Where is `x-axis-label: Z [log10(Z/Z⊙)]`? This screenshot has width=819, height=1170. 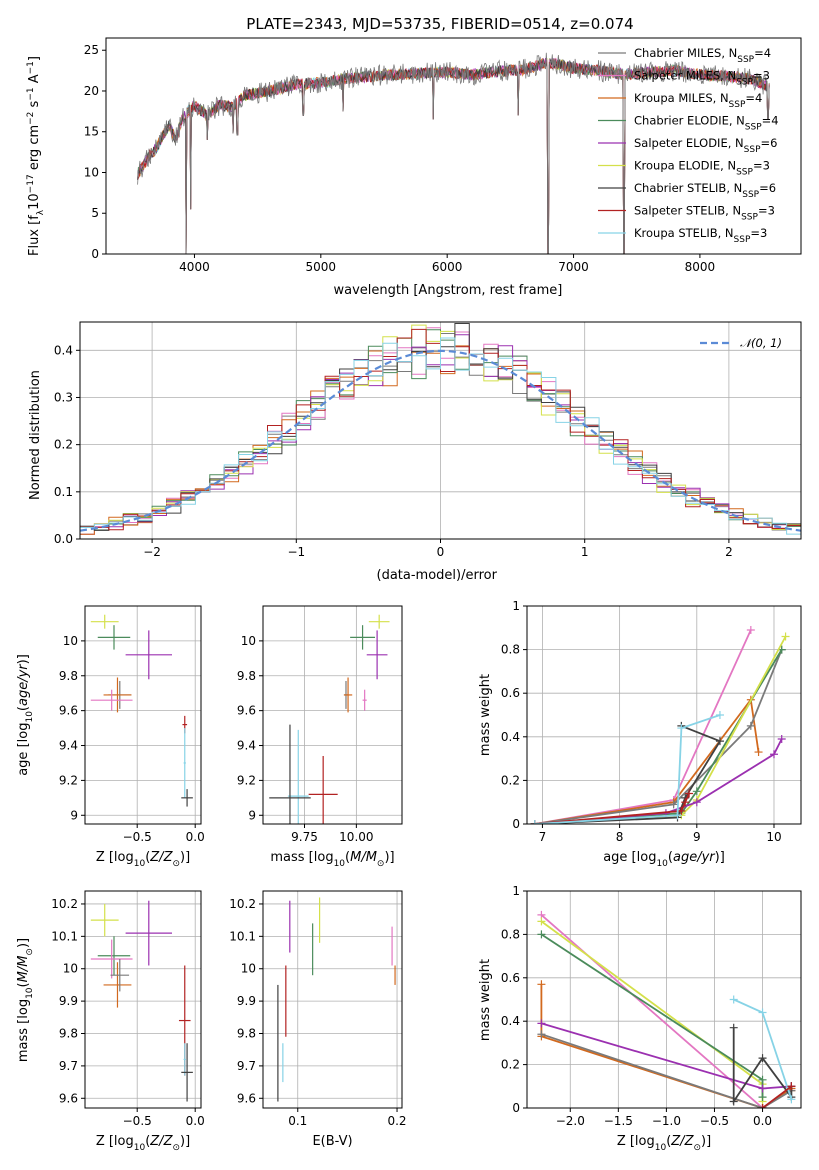
x-axis-label: Z [log10(Z/Z⊙)] is located at coordinates (143, 1143).